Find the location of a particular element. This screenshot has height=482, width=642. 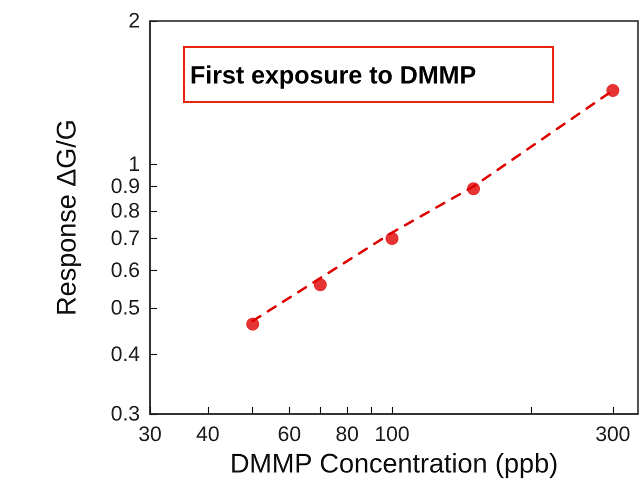

y-axis-title: Response ΔG/G is located at coordinates (67, 217).